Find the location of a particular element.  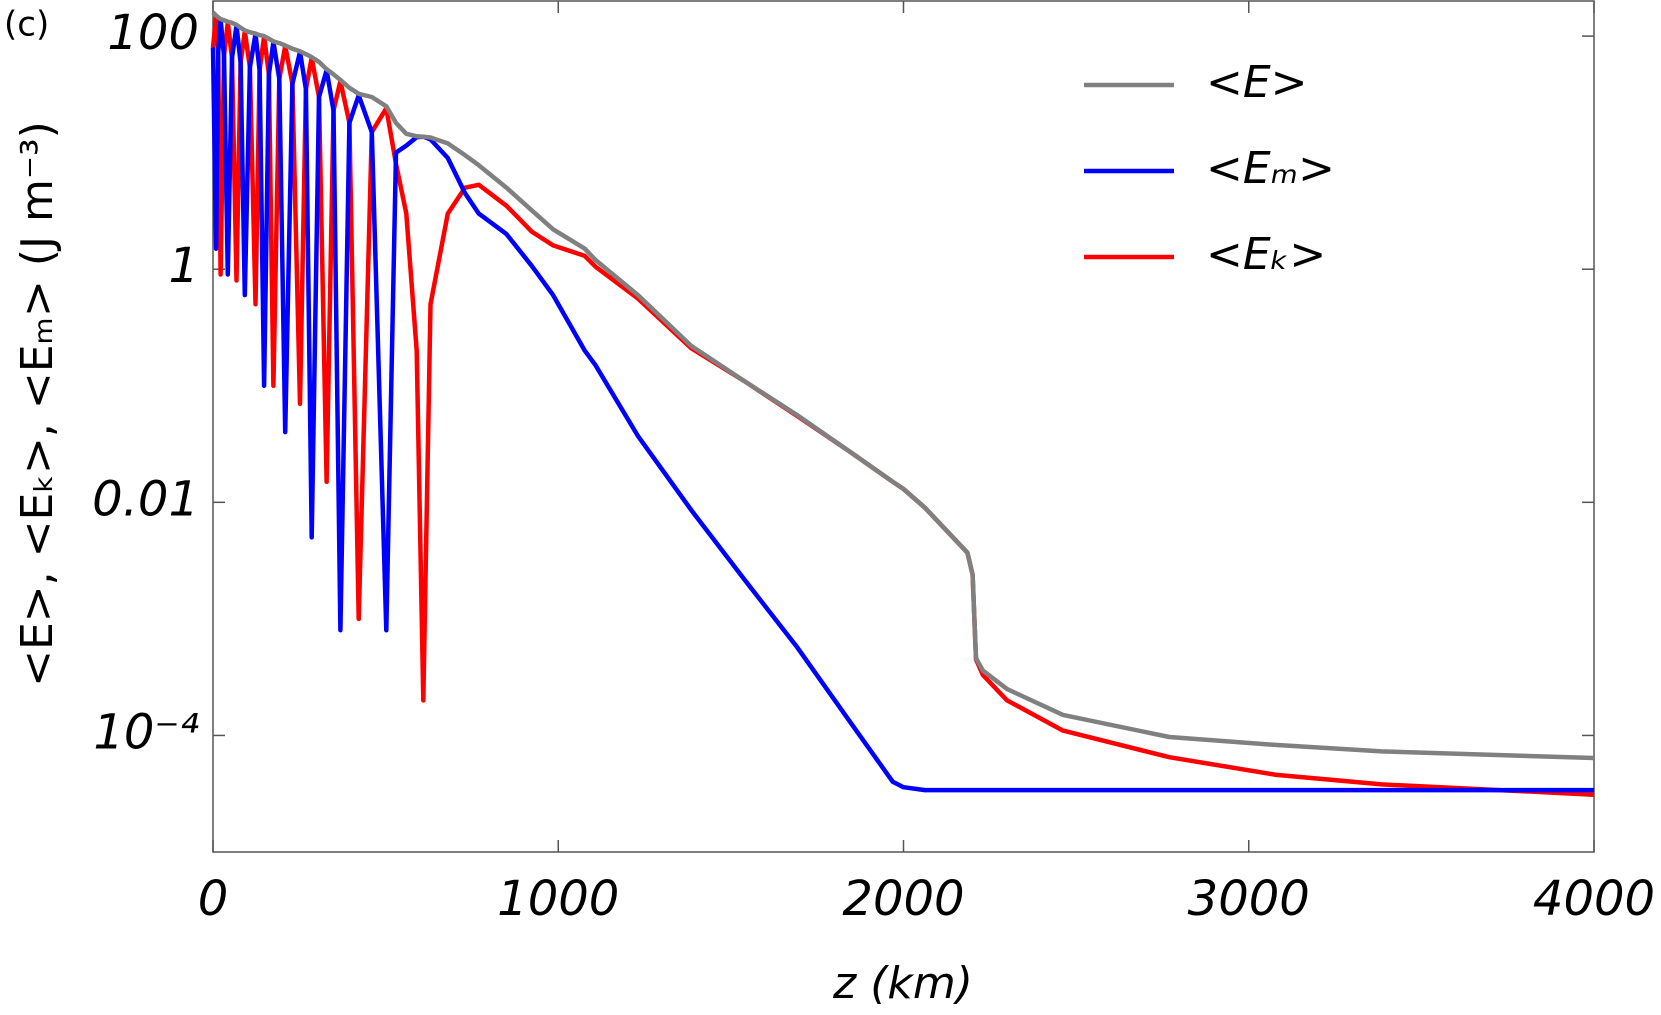

x-tick-label: 2000 is located at coordinates (903, 899).